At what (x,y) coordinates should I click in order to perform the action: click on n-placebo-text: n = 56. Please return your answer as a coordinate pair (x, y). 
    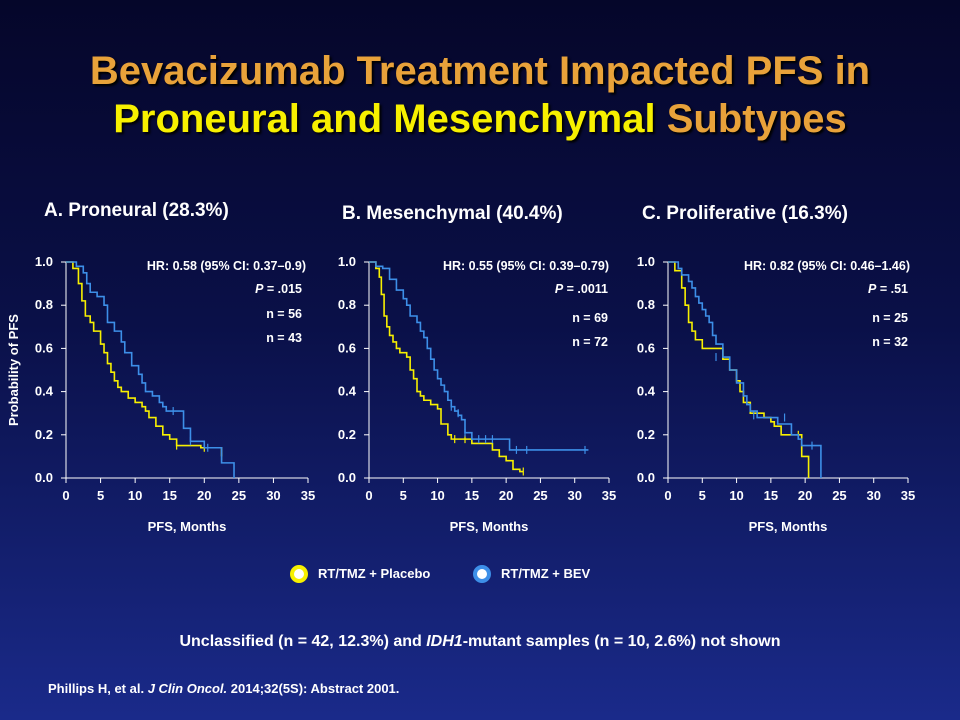
    Looking at the image, I should click on (284, 314).